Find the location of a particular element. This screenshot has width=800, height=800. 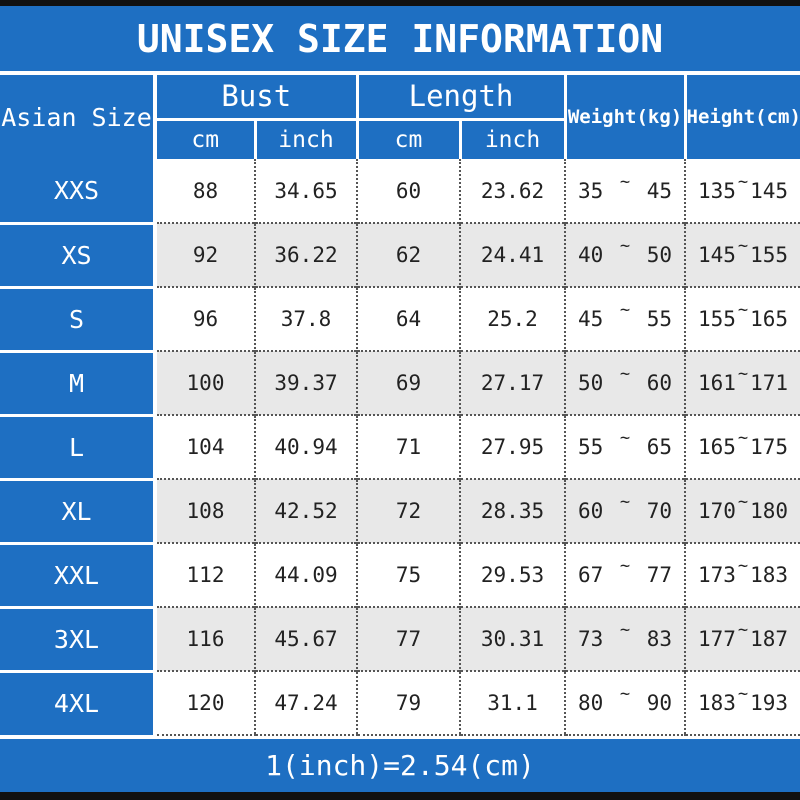

length-inch-value: 29.53 is located at coordinates (512, 574).